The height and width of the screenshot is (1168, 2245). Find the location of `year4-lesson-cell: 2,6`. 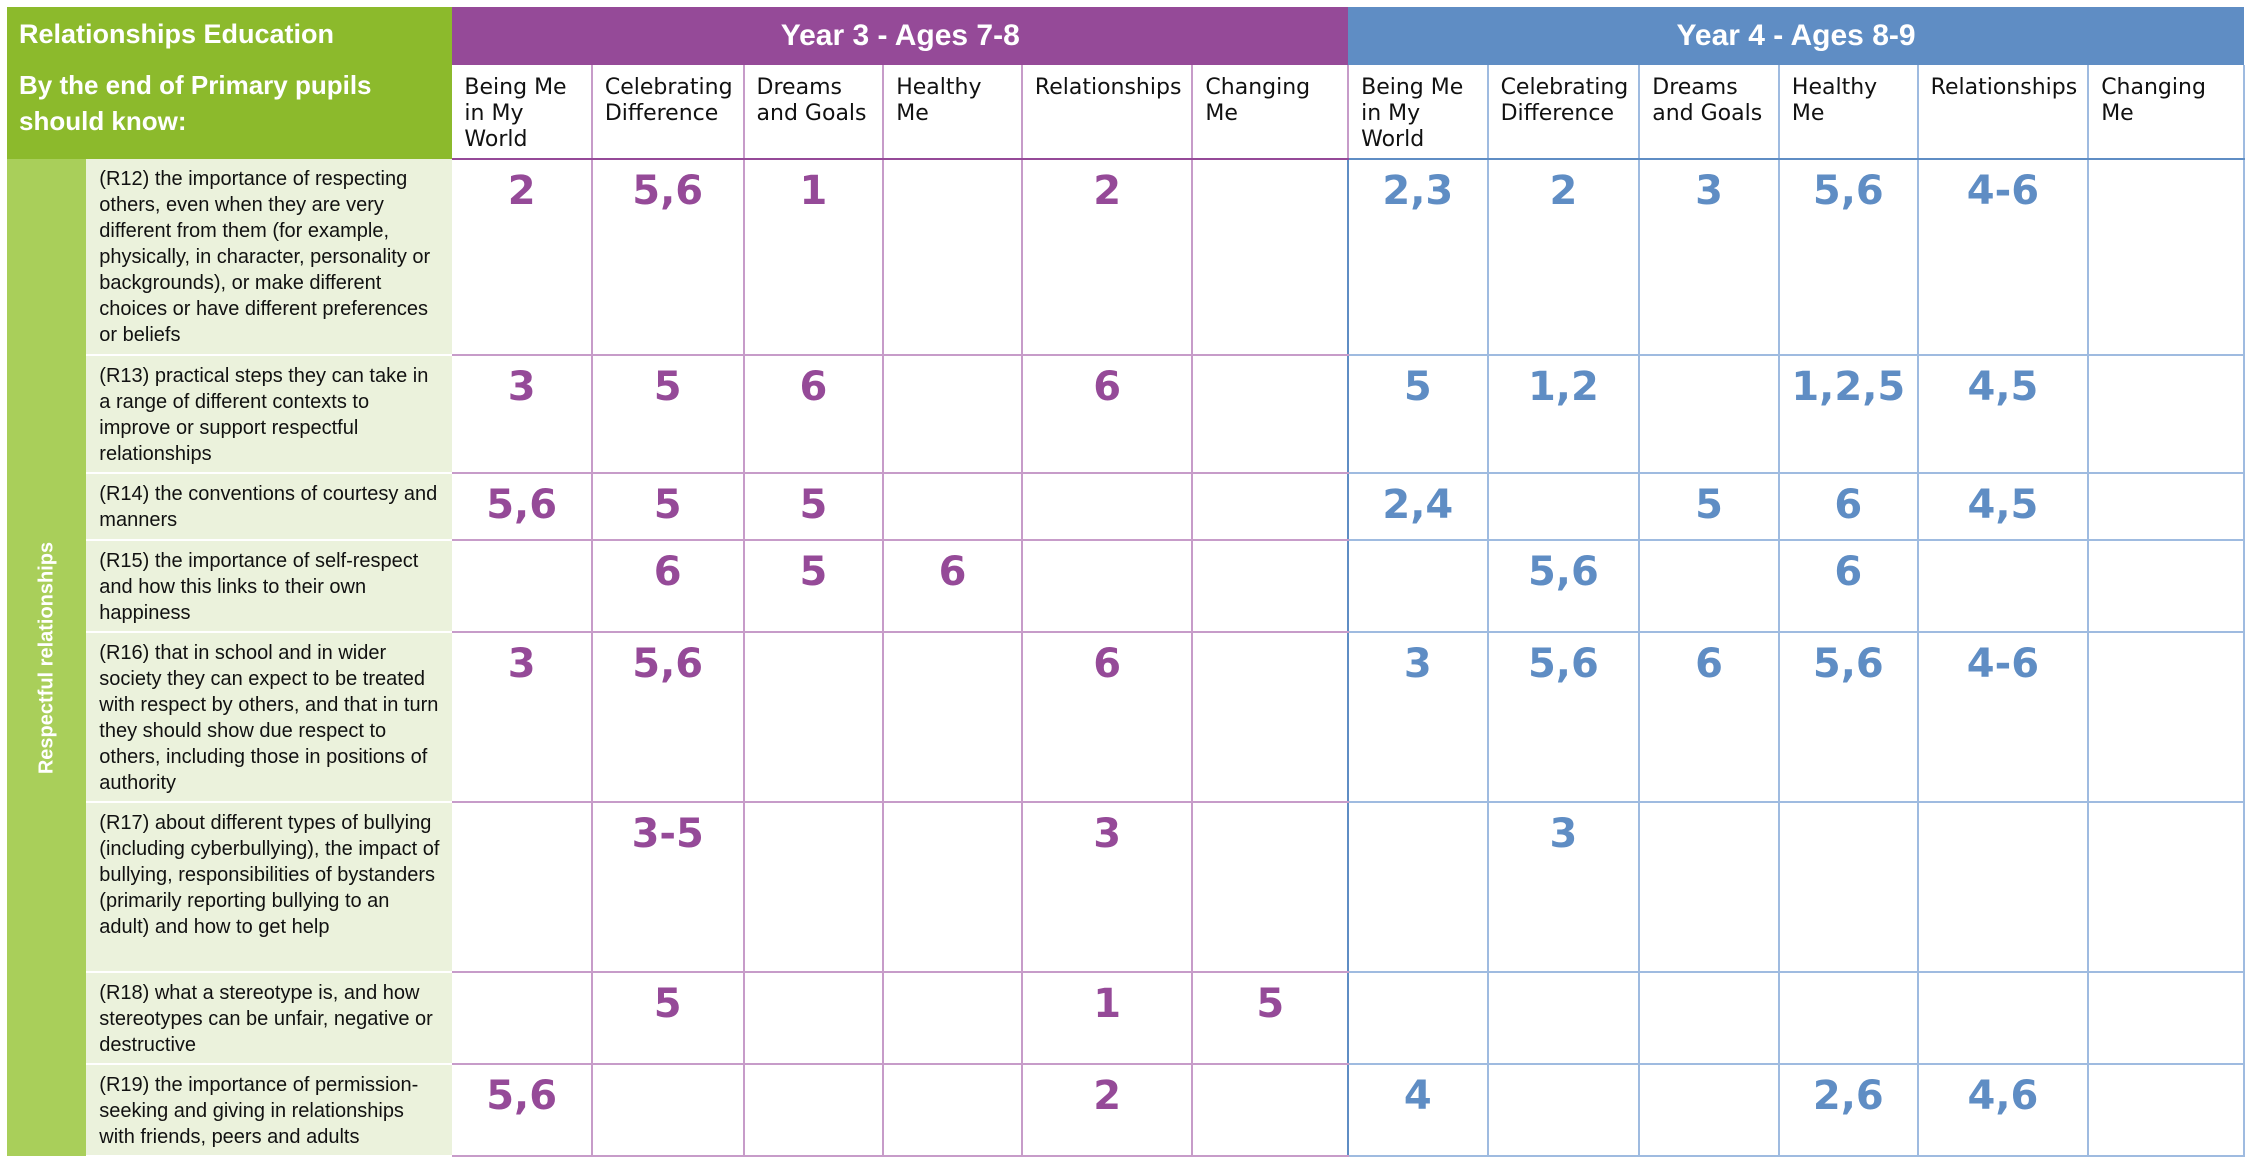

year4-lesson-cell: 2,6 is located at coordinates (1848, 1110).